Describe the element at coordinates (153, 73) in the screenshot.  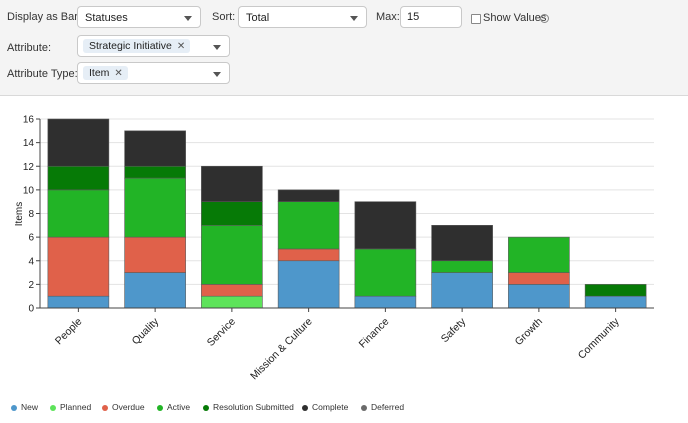
I see `attribute-type-select: Item ✕` at that location.